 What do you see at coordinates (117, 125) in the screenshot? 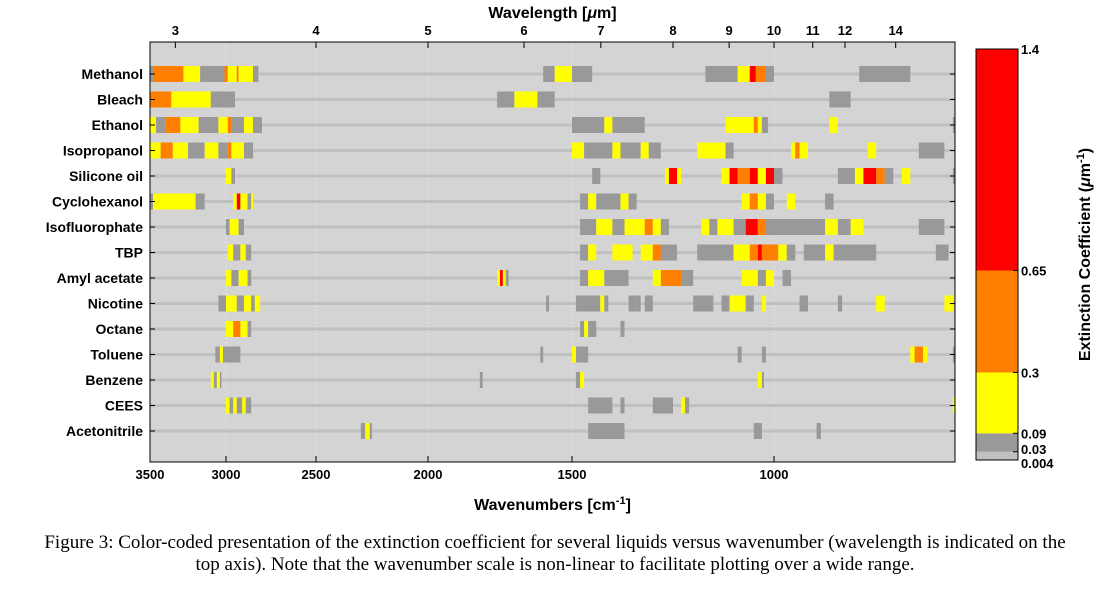
I see `row-label: Ethanol` at bounding box center [117, 125].